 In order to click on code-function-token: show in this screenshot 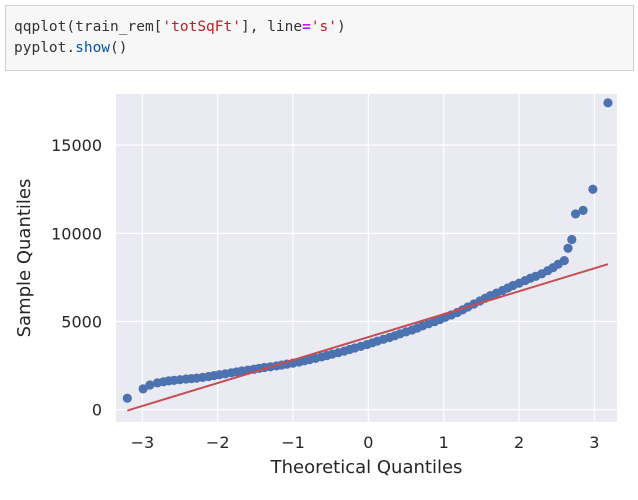, I will do `click(93, 48)`.